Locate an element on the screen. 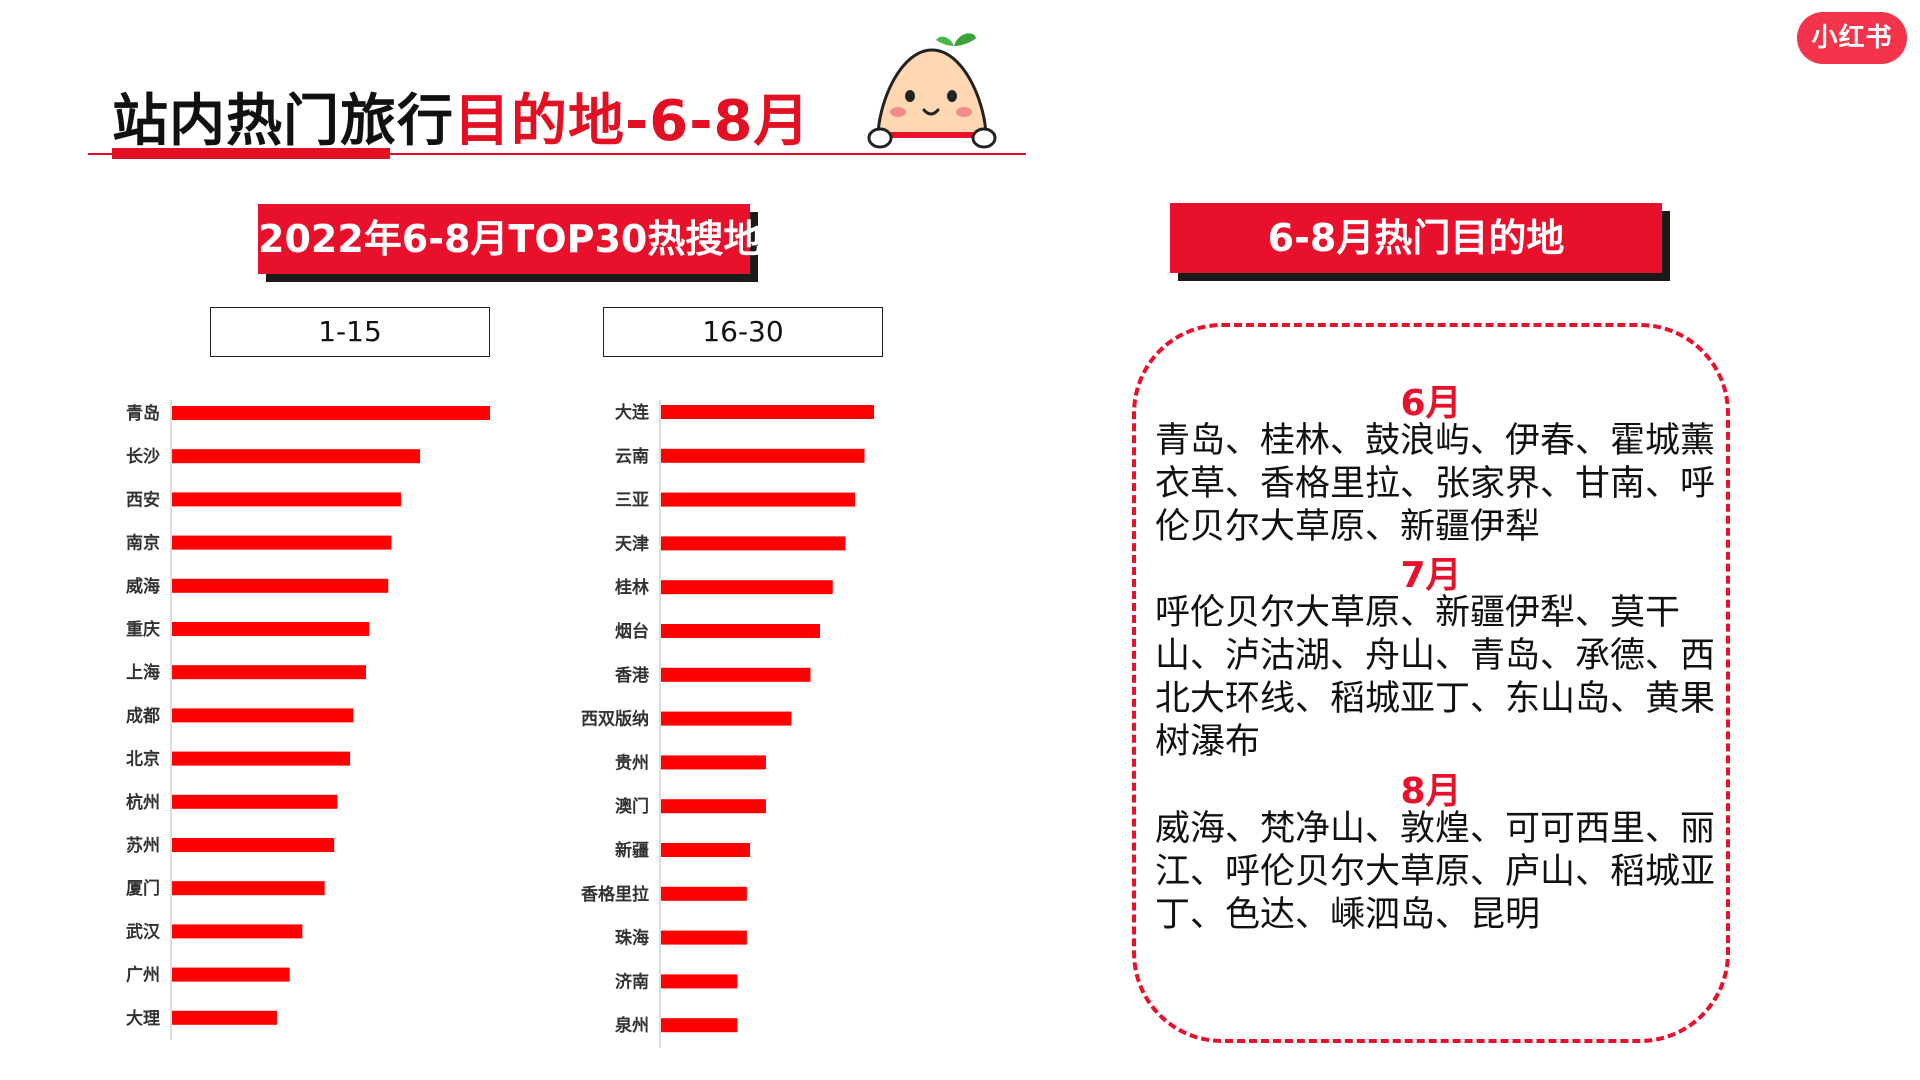 The height and width of the screenshot is (1080, 1920). brand-logo: 小红书 is located at coordinates (1852, 38).